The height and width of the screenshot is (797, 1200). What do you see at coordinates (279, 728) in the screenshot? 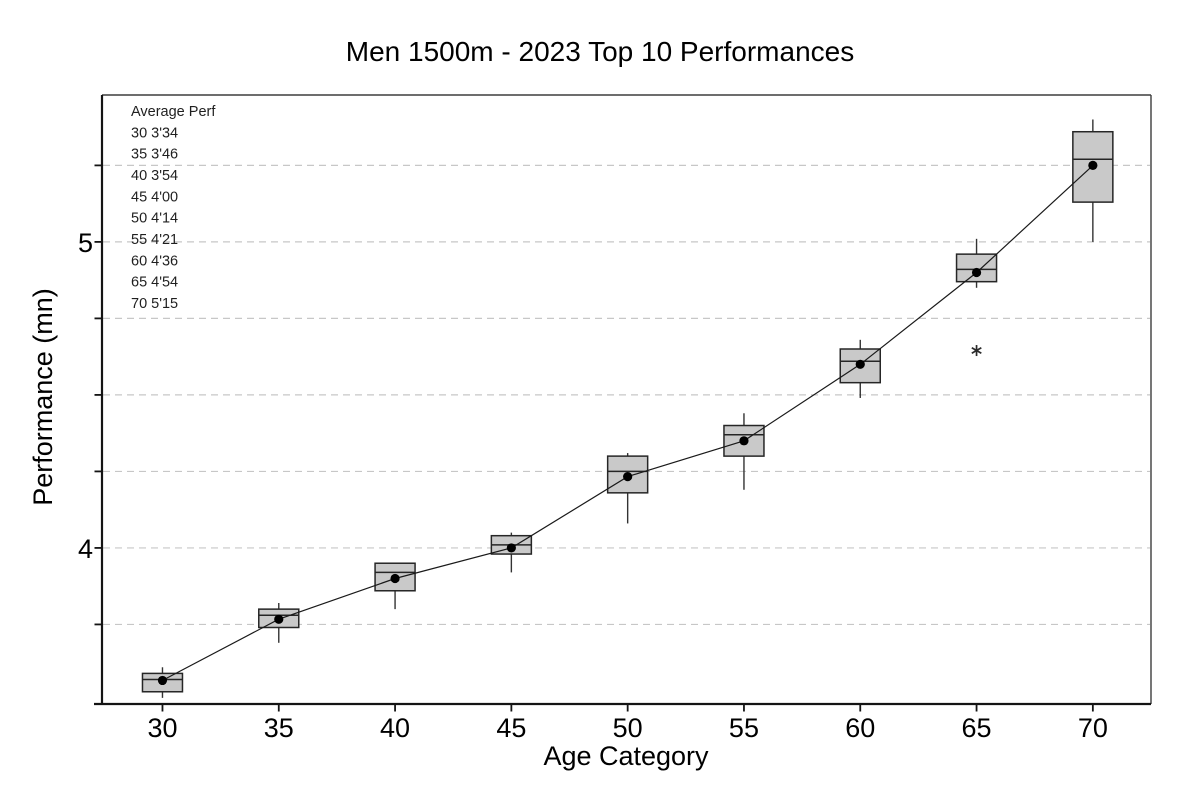
I see `x-tick-label: 35` at bounding box center [279, 728].